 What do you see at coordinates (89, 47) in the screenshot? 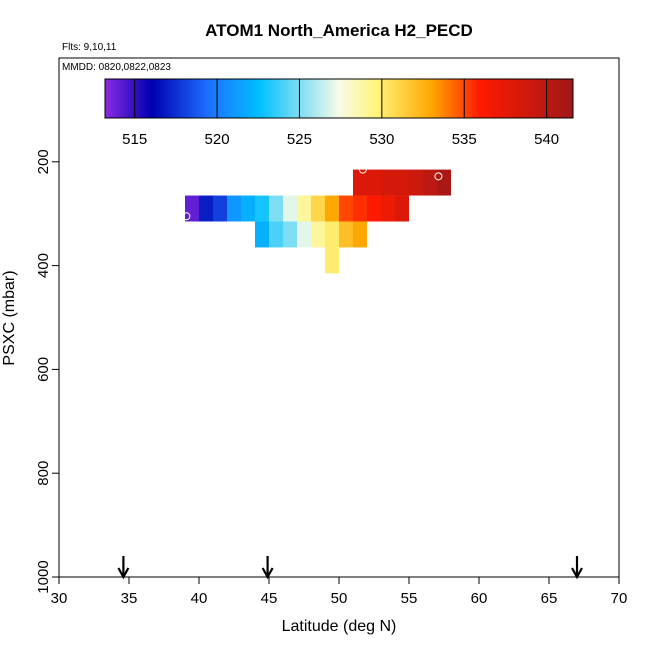
I see `flights-annotation: Flts: 9,10,11` at bounding box center [89, 47].